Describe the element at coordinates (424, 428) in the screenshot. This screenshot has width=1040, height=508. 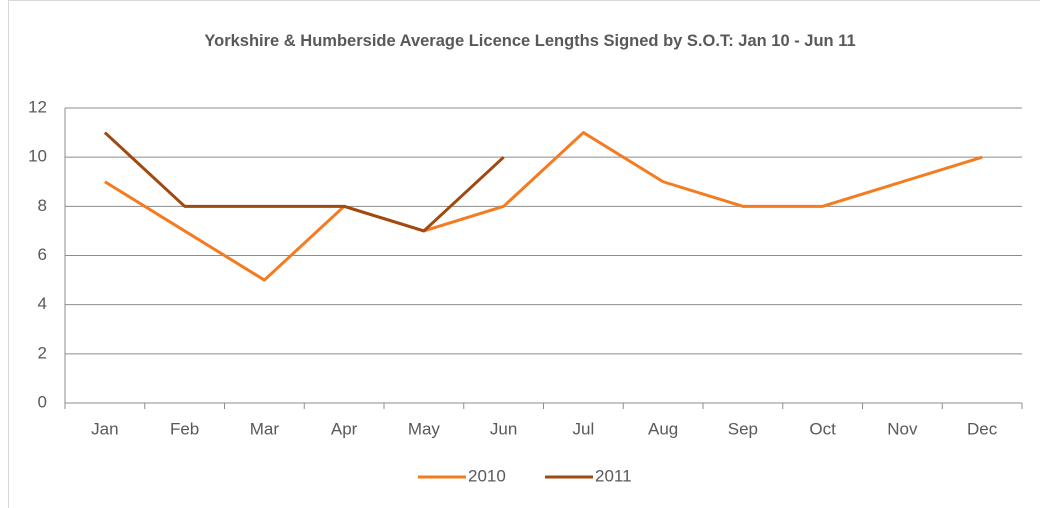
I see `x-tick-label: May` at that location.